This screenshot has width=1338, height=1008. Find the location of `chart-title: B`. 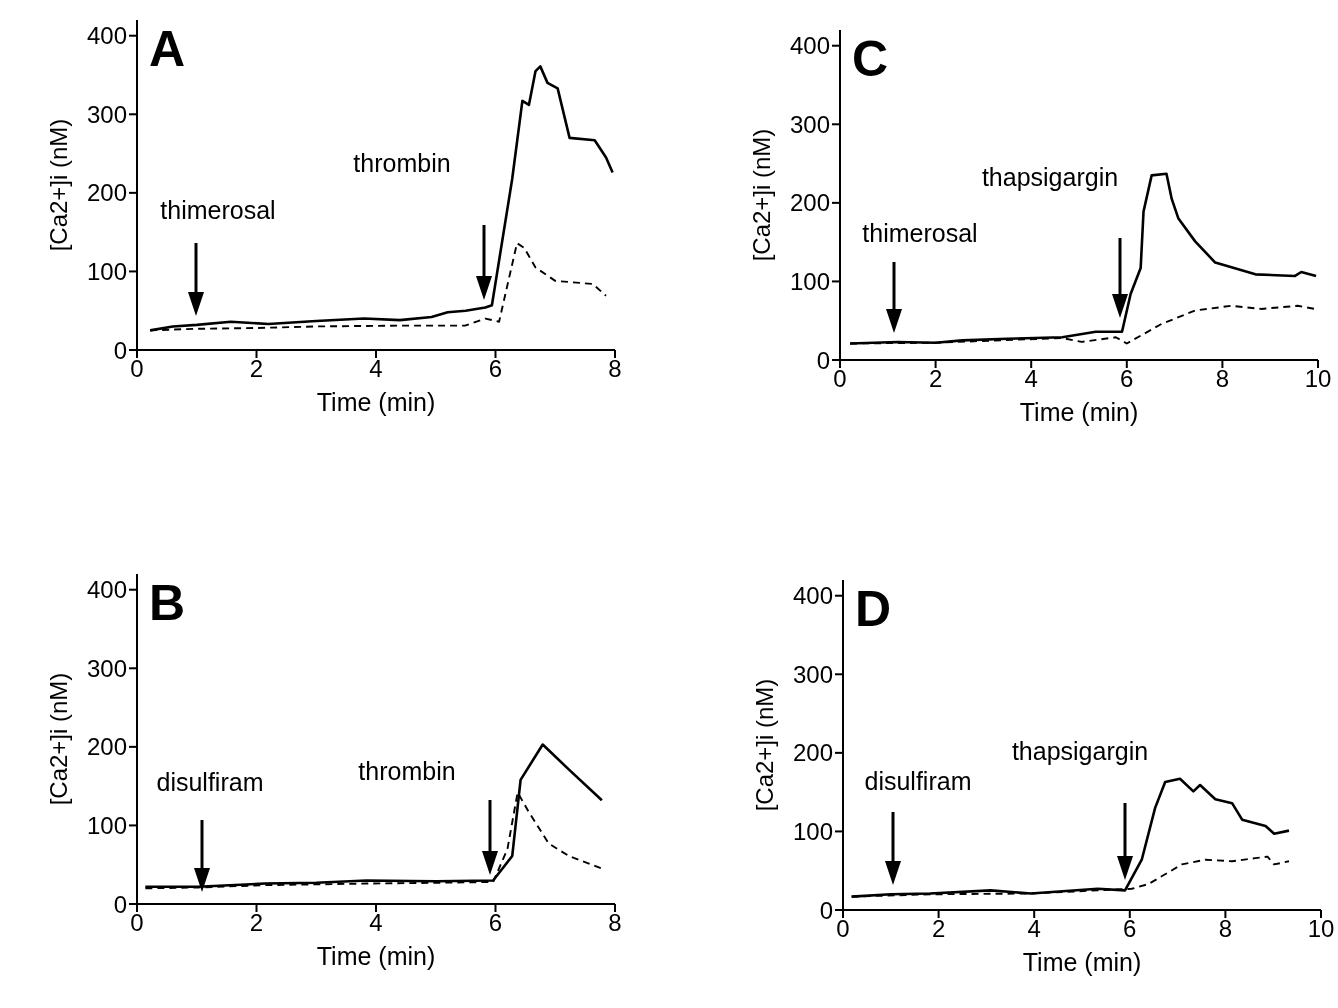

chart-title: B is located at coordinates (167, 603).